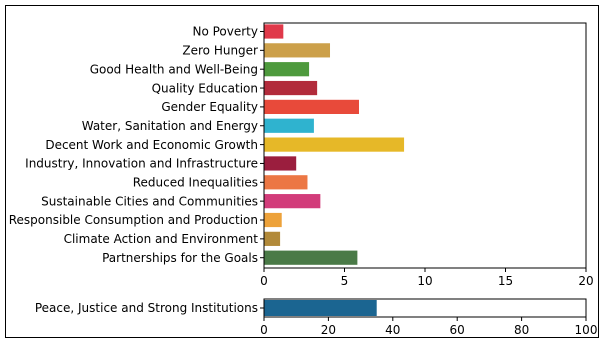 Image resolution: width=606 pixels, height=345 pixels. Describe the element at coordinates (174, 69) in the screenshot. I see `y-tick-label: Good Health and Well-Being` at that location.